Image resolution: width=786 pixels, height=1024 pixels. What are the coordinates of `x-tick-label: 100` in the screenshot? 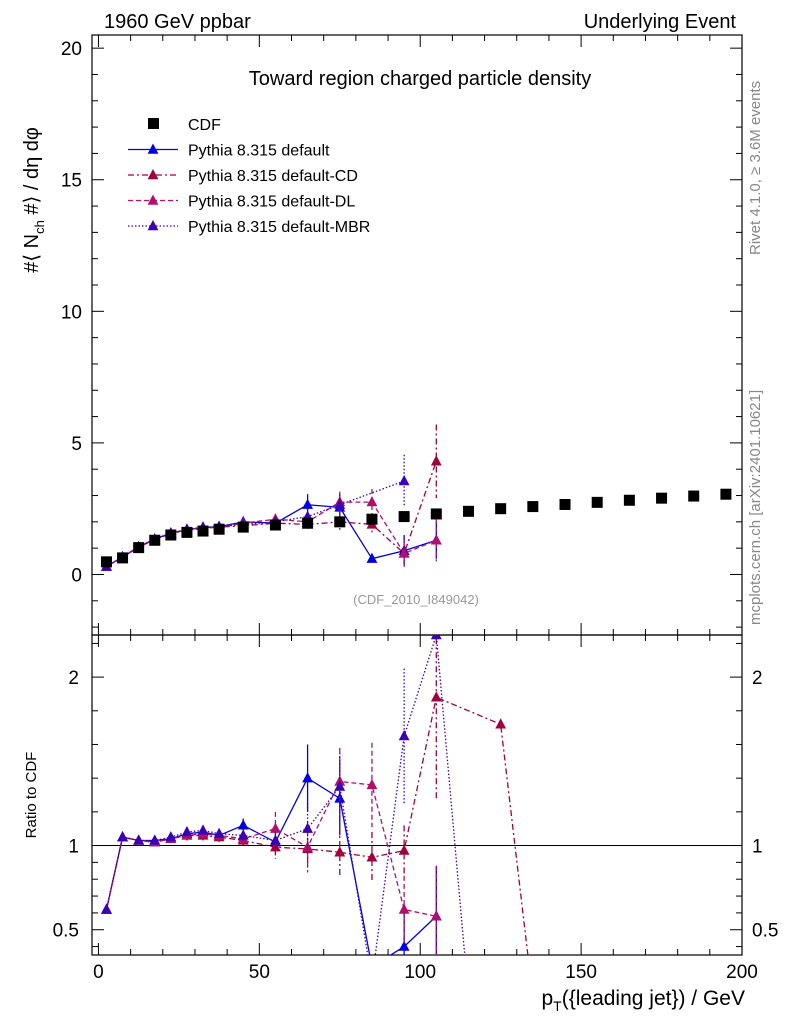 It's located at (420, 972).